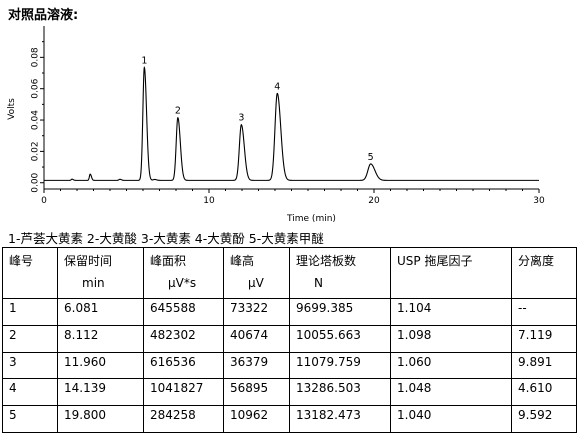 The image size is (586, 439). I want to click on column-header: 峰面积 μV*s, so click(183, 273).